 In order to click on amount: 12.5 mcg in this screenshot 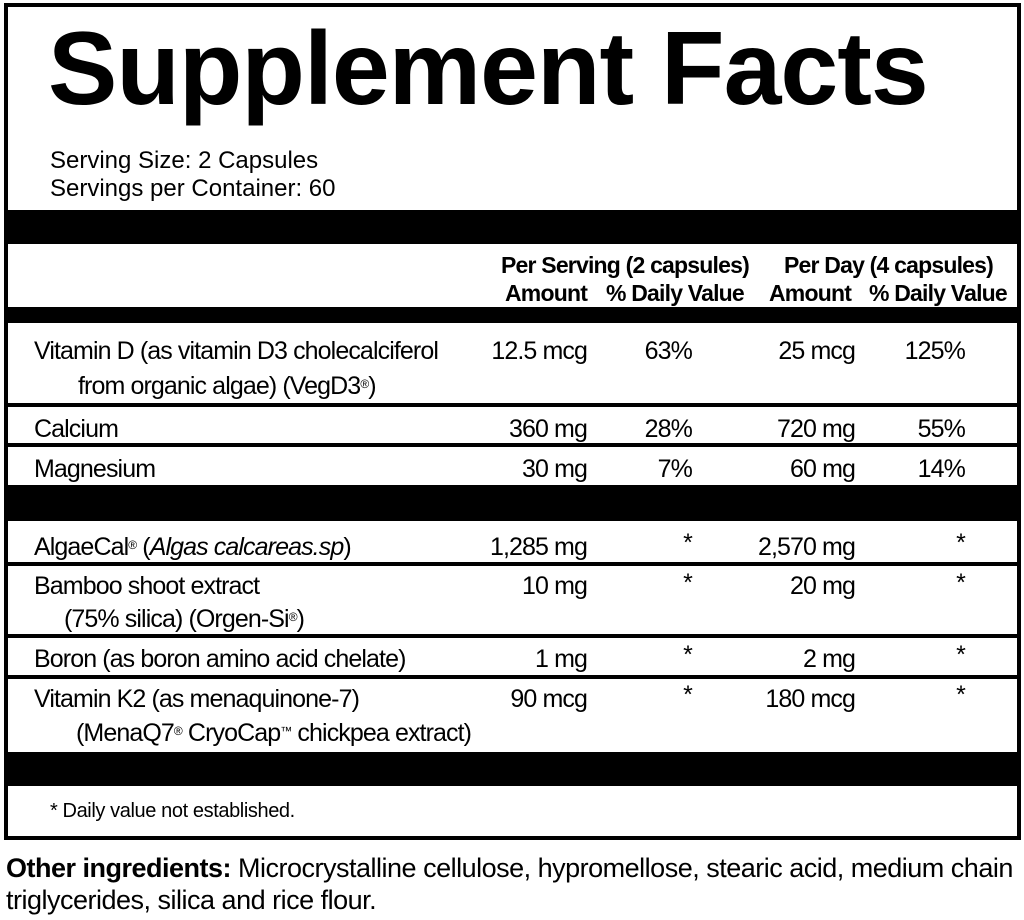, I will do `click(539, 351)`.